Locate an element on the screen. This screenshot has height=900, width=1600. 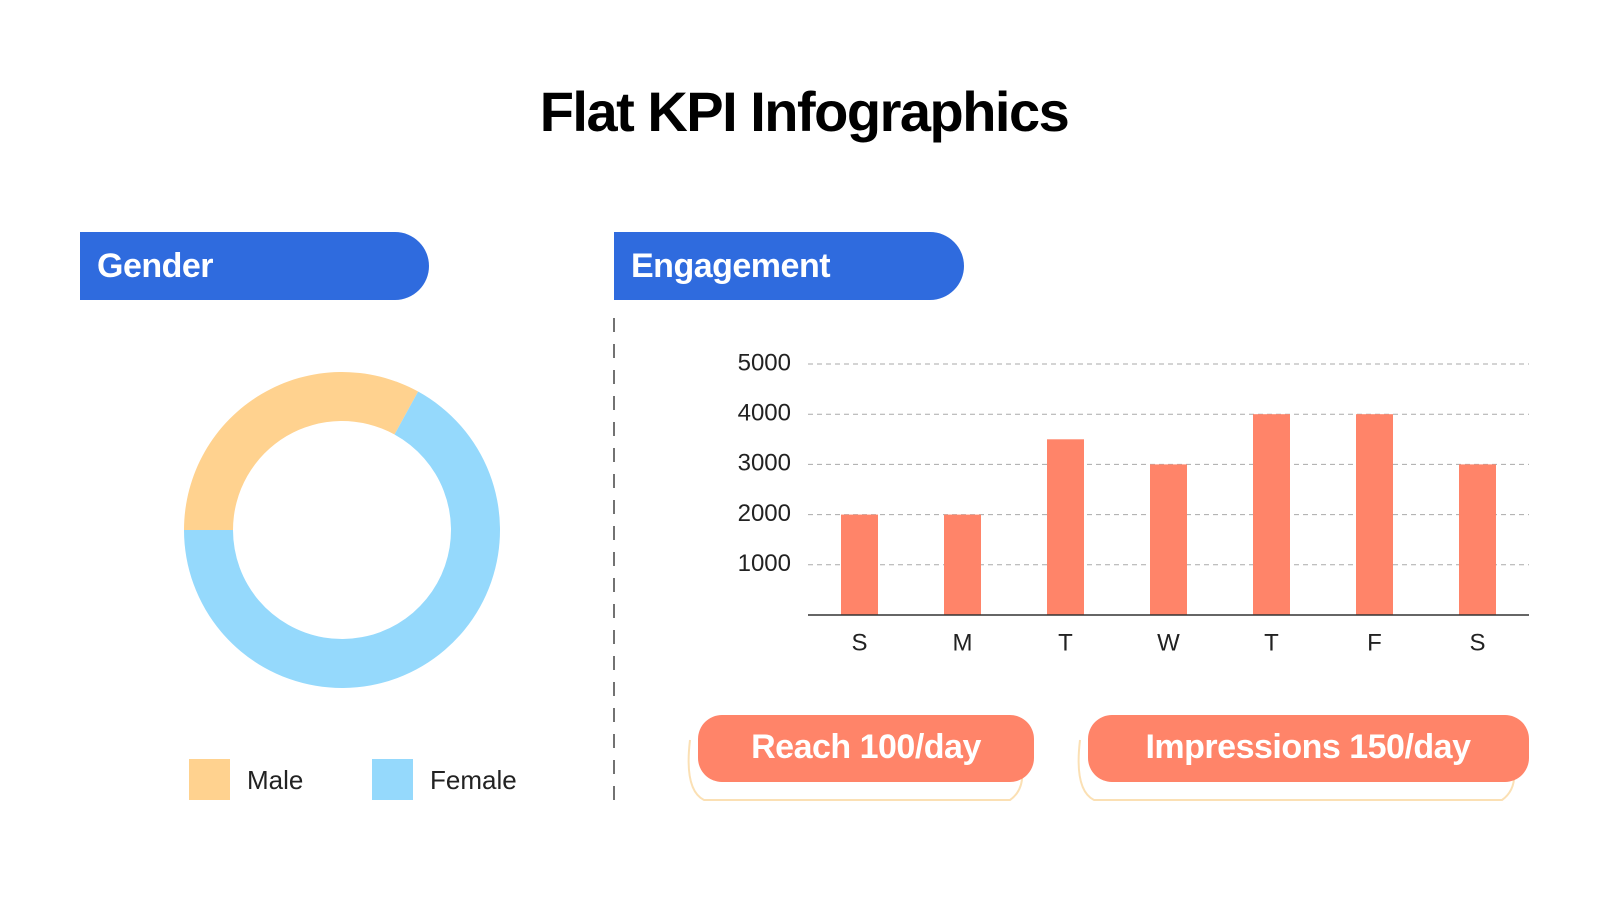
x-tick-label: F is located at coordinates (1374, 642).